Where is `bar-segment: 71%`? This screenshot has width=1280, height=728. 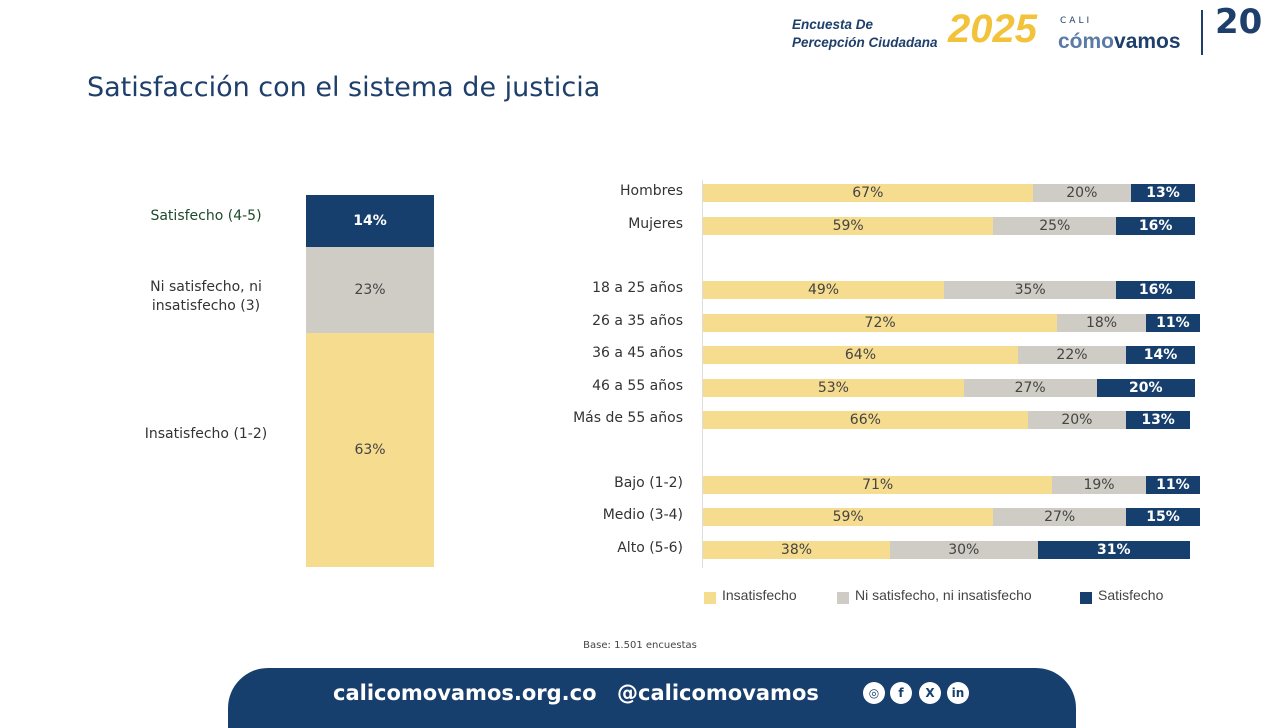 bar-segment: 71% is located at coordinates (878, 485).